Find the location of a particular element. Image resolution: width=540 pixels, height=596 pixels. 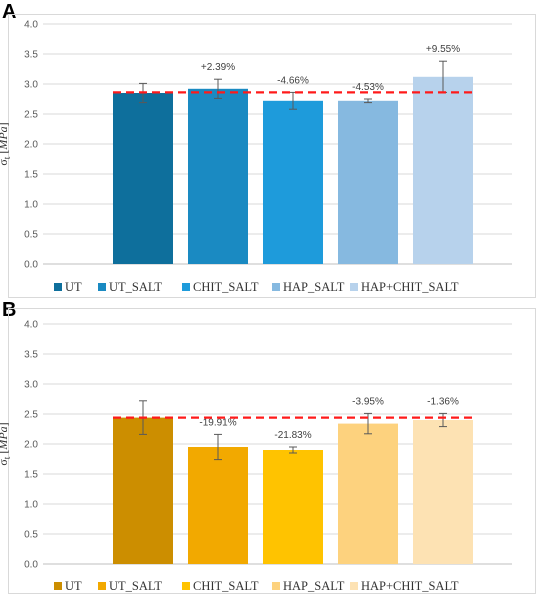

y-tick-label-a: 0.5 is located at coordinates (31, 235).